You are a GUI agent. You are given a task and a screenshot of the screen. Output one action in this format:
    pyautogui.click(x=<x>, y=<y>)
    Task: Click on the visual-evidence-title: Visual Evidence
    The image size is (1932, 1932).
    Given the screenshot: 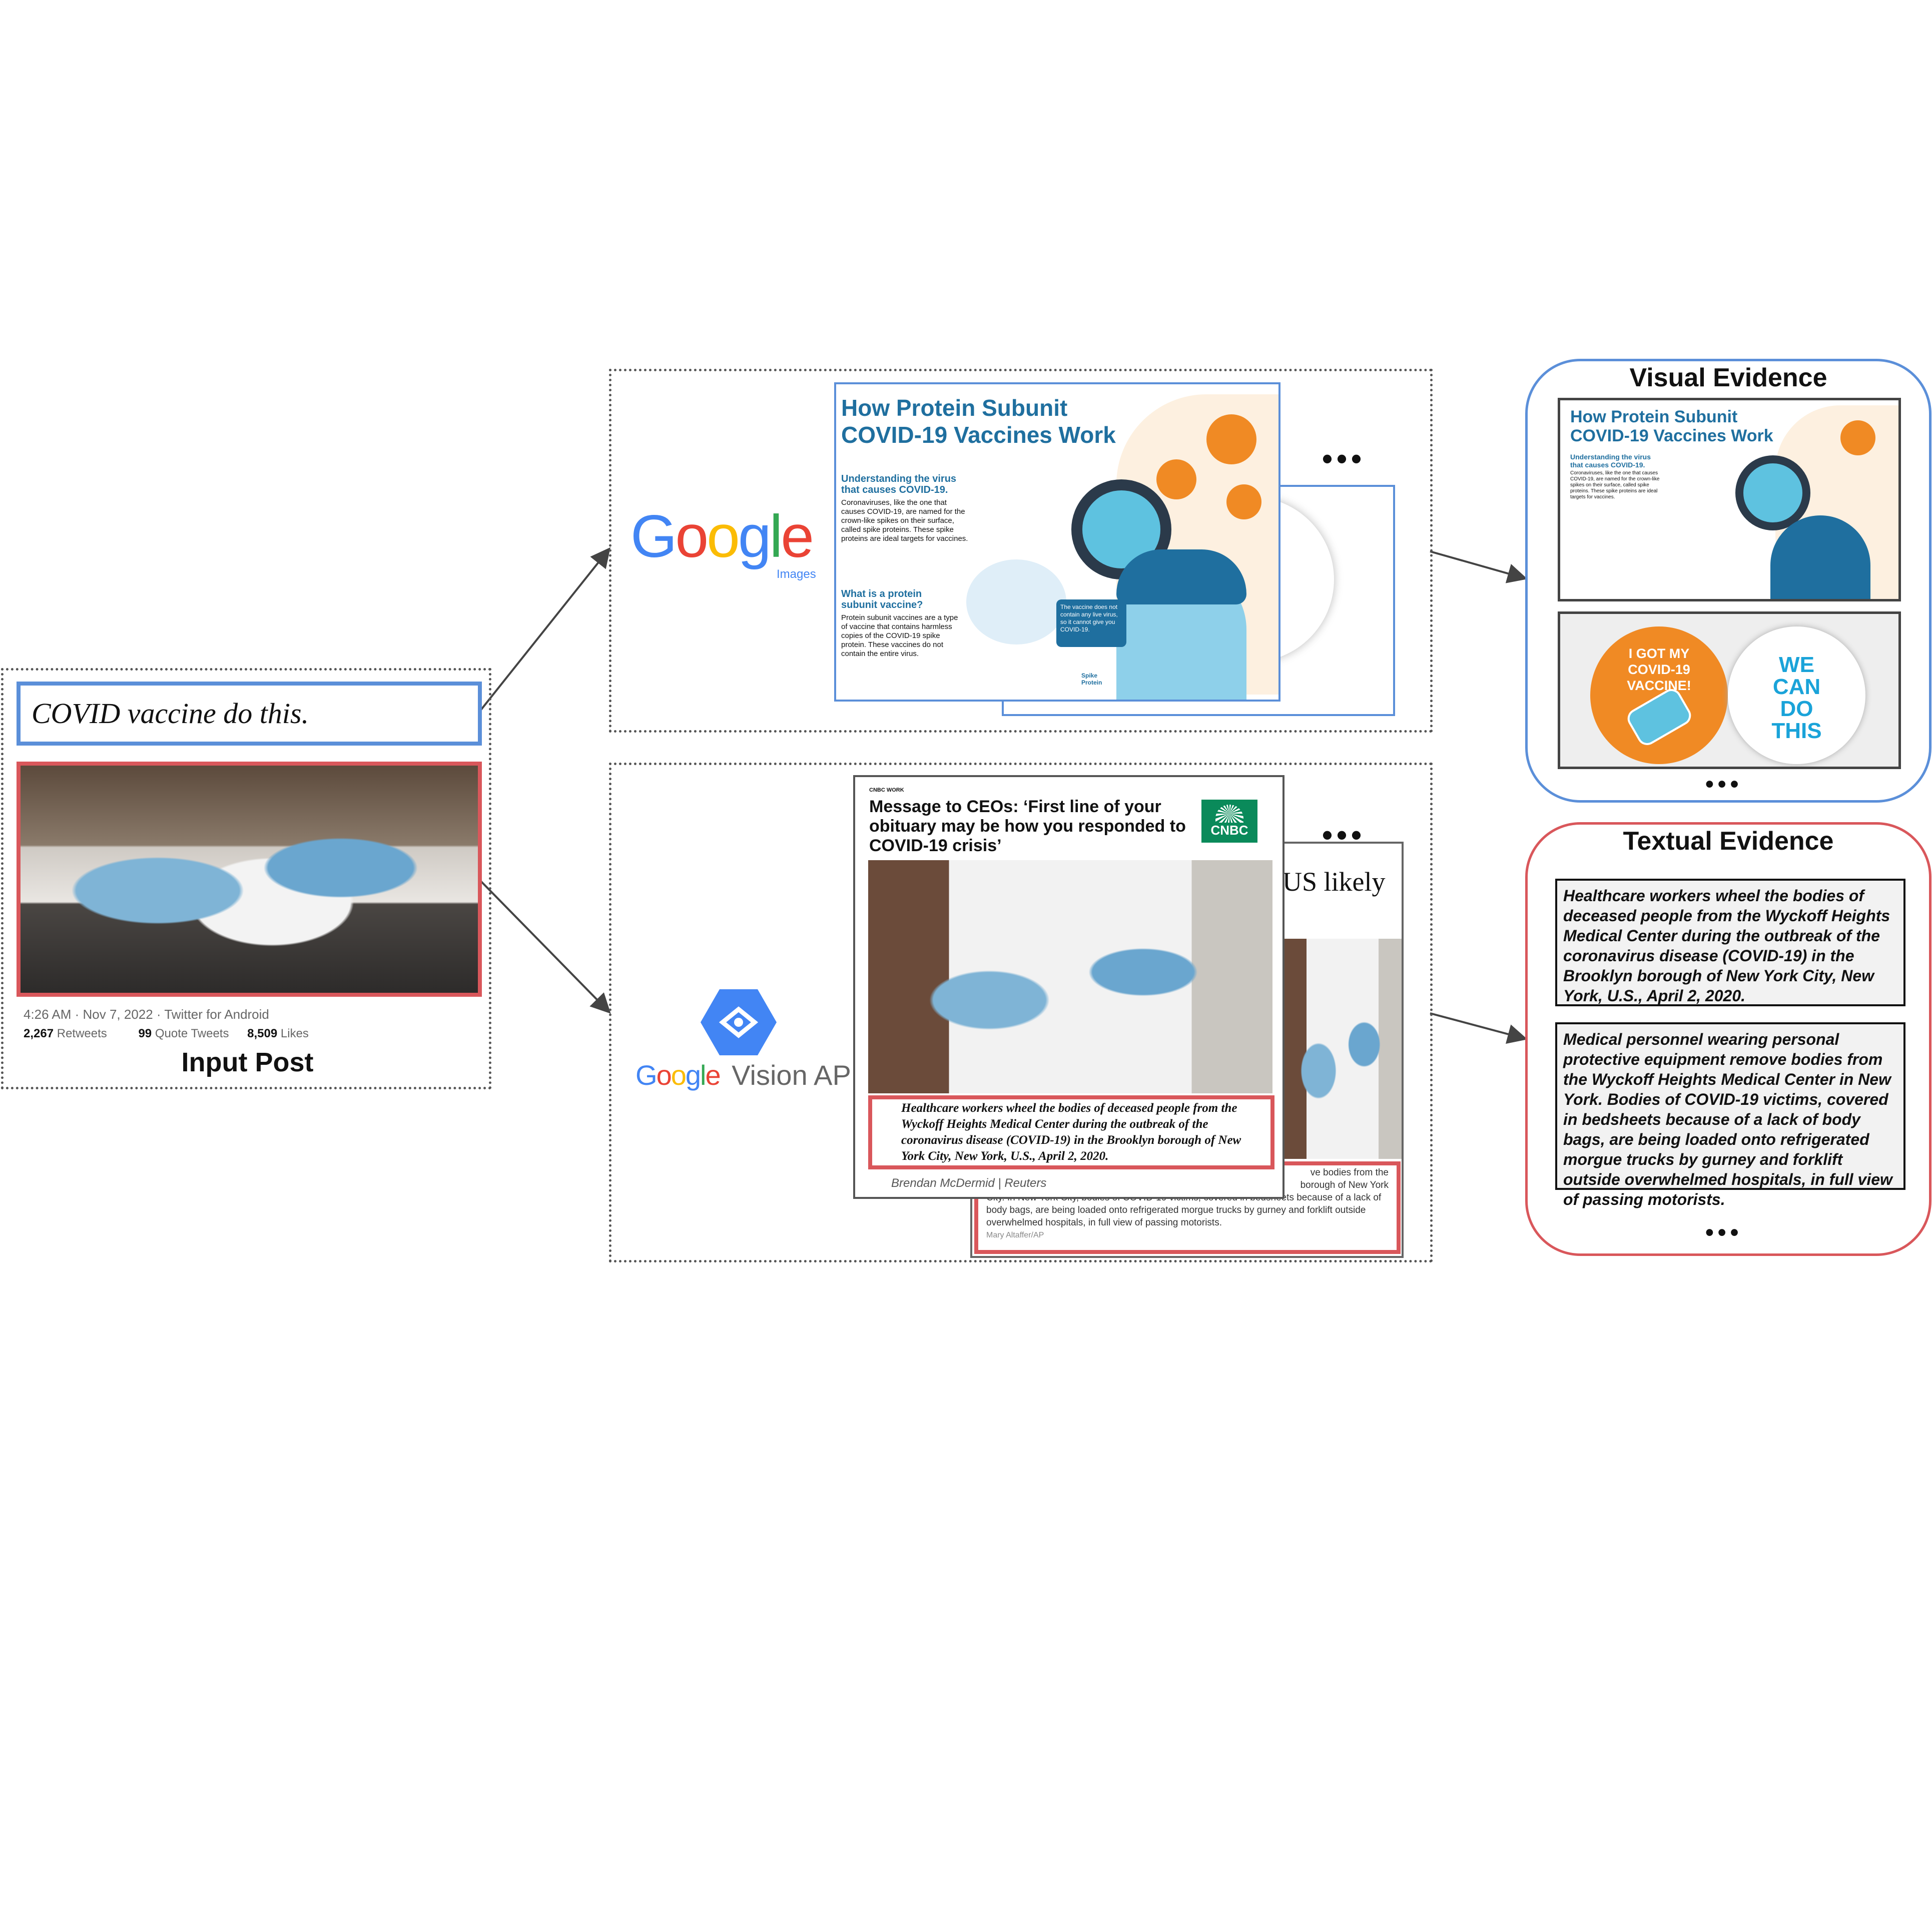 What is the action you would take?
    pyautogui.click(x=1728, y=377)
    